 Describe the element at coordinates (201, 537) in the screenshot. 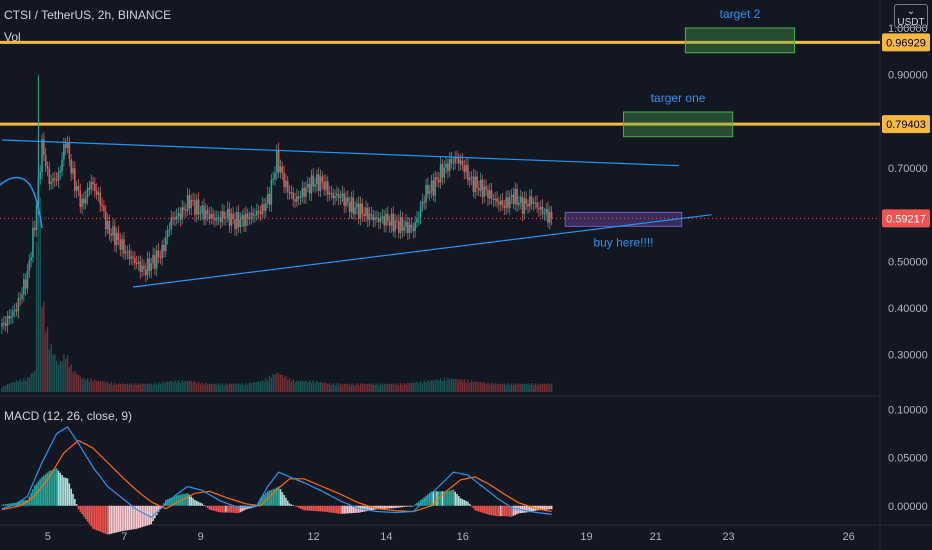

I see `time-tick-2: 9` at that location.